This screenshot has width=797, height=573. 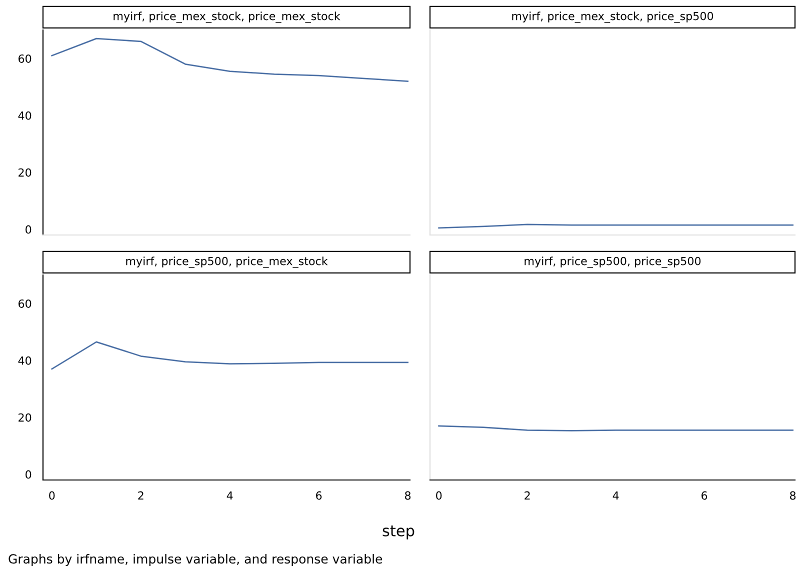 What do you see at coordinates (612, 262) in the screenshot?
I see `chart-title: myirf, price_sp500, price_sp500` at bounding box center [612, 262].